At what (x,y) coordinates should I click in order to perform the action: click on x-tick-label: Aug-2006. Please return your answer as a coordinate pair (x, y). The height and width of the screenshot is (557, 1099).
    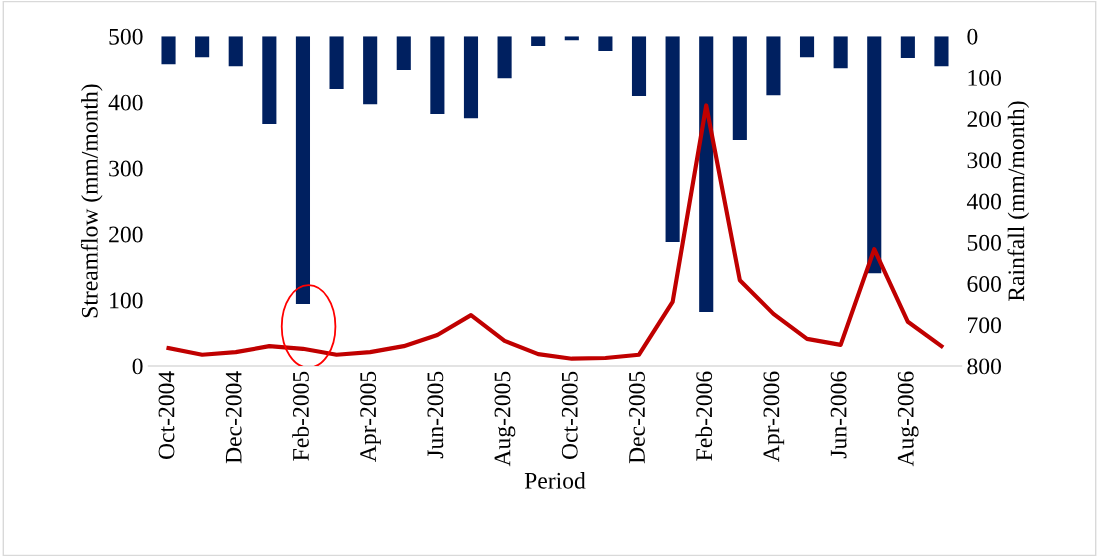
    Looking at the image, I should click on (908, 419).